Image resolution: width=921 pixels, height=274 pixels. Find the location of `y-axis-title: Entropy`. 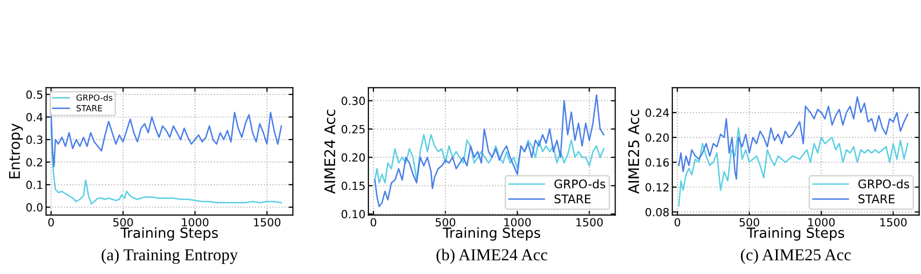

y-axis-title: Entropy is located at coordinates (16, 150).